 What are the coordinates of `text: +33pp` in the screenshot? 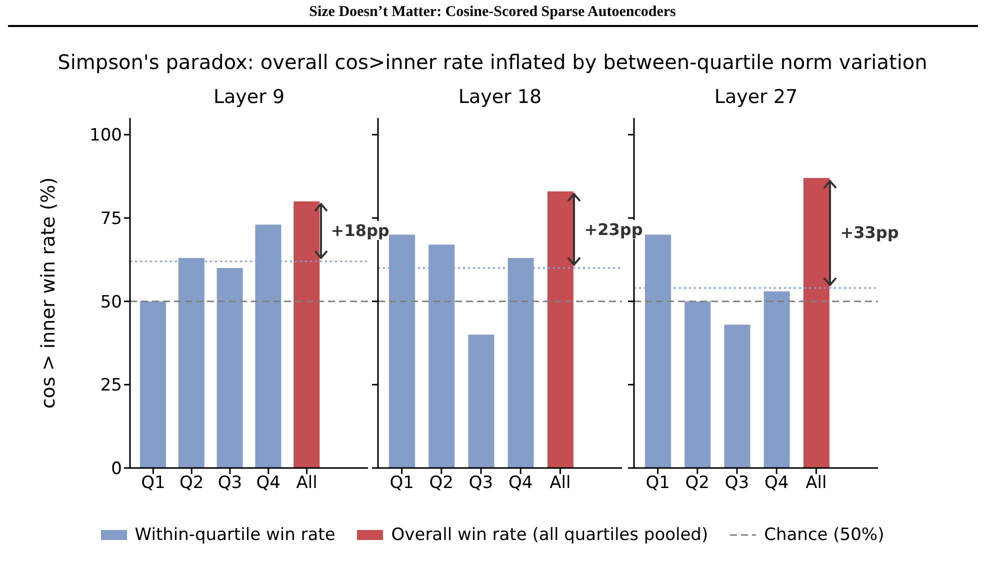 It's located at (869, 232).